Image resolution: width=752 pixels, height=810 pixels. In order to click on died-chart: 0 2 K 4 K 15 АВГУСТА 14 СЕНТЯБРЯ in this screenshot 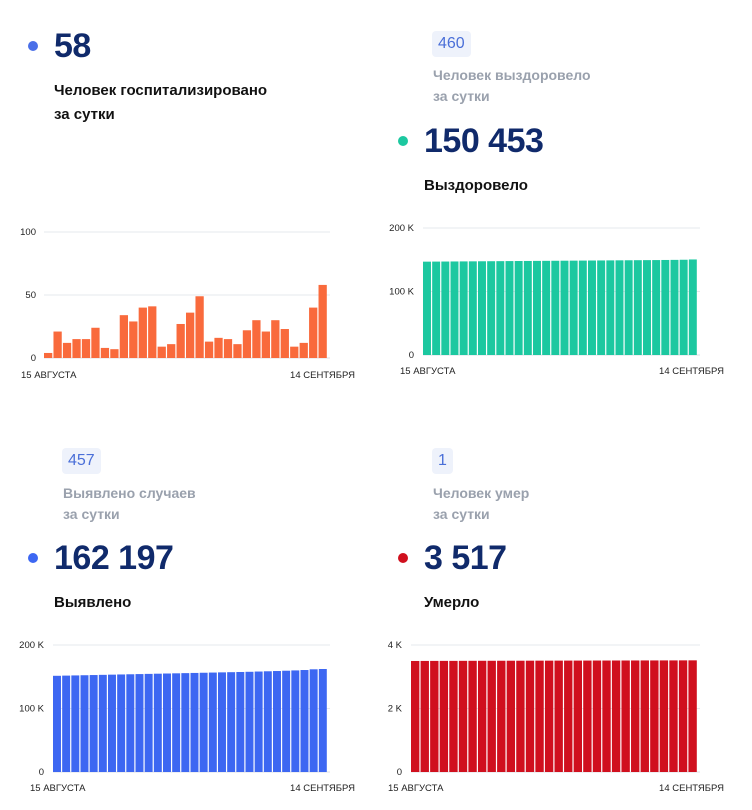, I will do `click(556, 717)`.